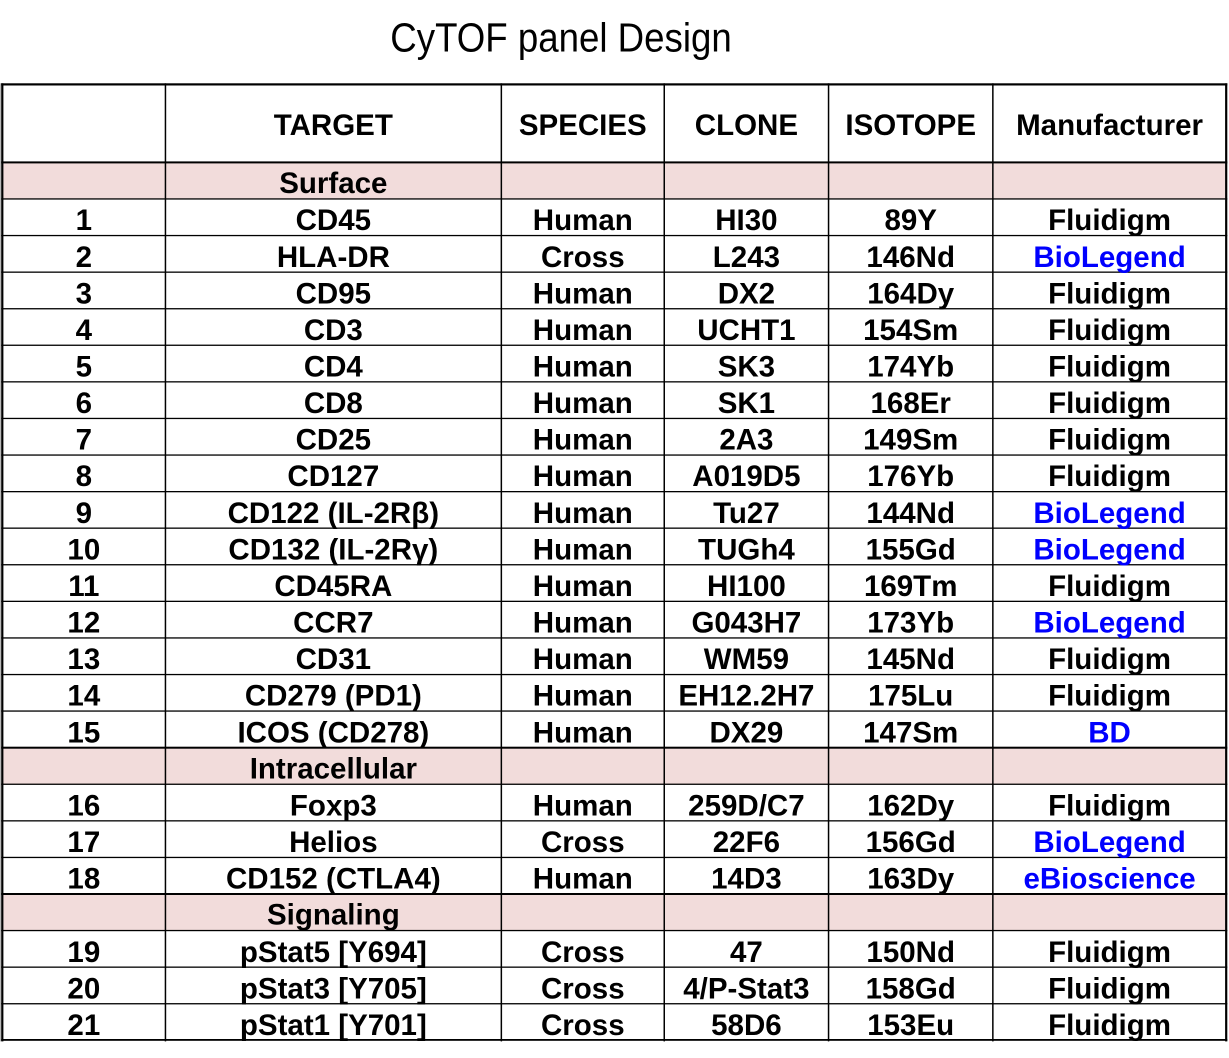 The height and width of the screenshot is (1058, 1229). Describe the element at coordinates (746, 330) in the screenshot. I see `svg-text: UCHT1` at that location.